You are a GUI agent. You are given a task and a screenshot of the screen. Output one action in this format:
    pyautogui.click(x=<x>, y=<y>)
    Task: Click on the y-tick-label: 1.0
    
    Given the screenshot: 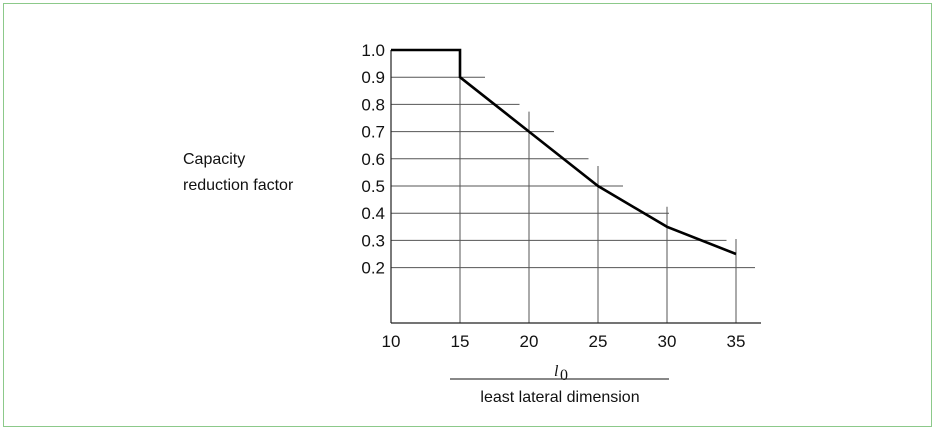 What is the action you would take?
    pyautogui.click(x=373, y=50)
    